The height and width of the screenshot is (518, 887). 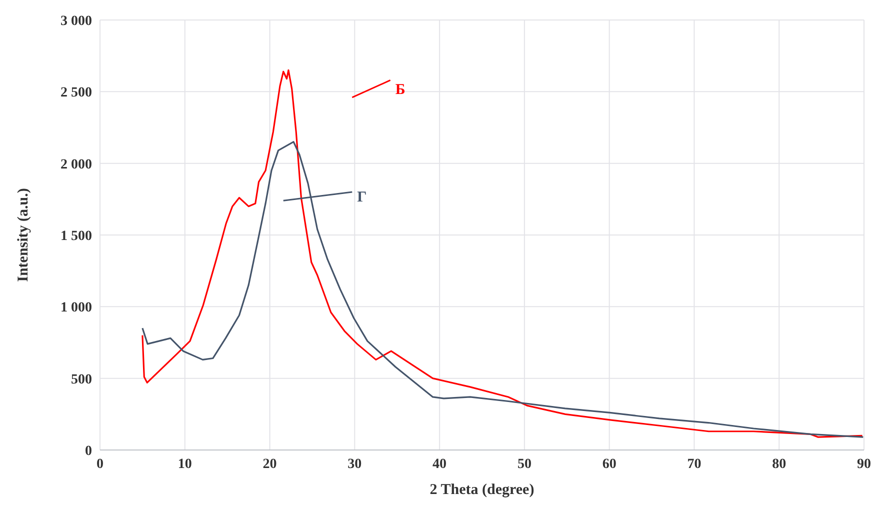 I want to click on y-tick-label: 2 500, so click(x=76, y=93).